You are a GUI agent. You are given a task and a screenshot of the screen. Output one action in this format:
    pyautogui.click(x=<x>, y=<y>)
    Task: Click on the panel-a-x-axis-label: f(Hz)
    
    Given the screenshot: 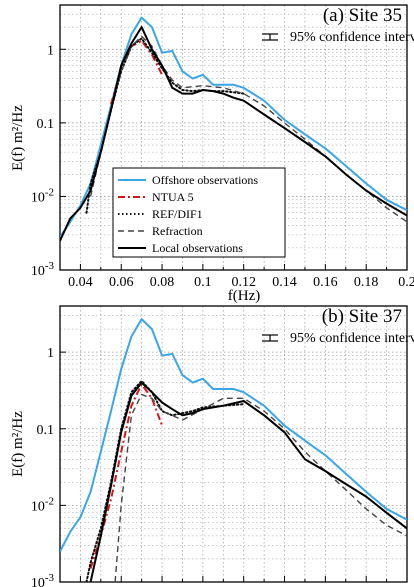 What is the action you would take?
    pyautogui.click(x=244, y=296)
    